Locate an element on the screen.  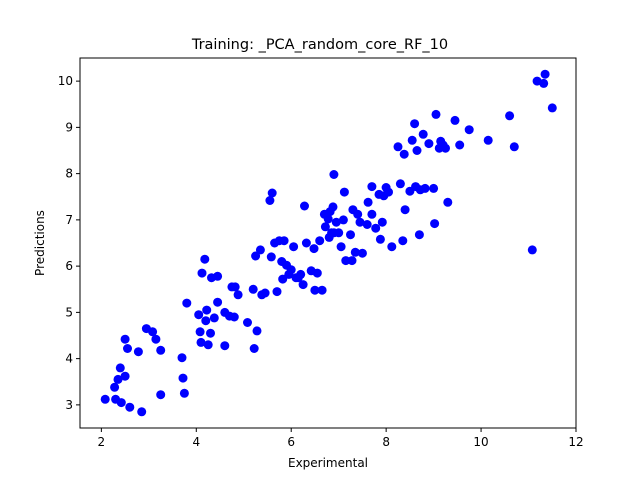
x-tick-label: 4 is located at coordinates (196, 442).